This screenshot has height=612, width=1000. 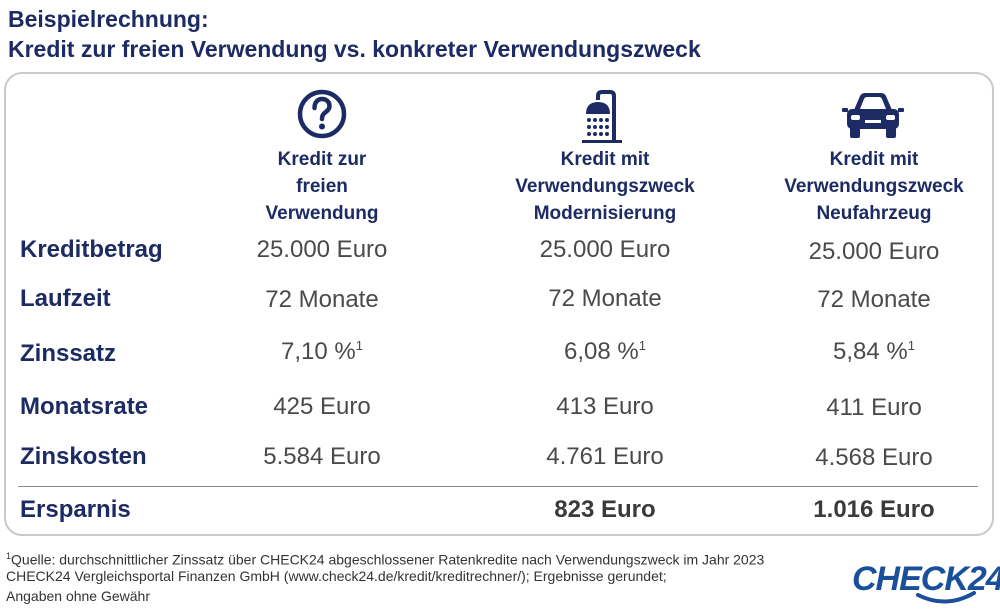 I want to click on cell-loan-amount-free: 25.000 Euro, so click(x=322, y=249).